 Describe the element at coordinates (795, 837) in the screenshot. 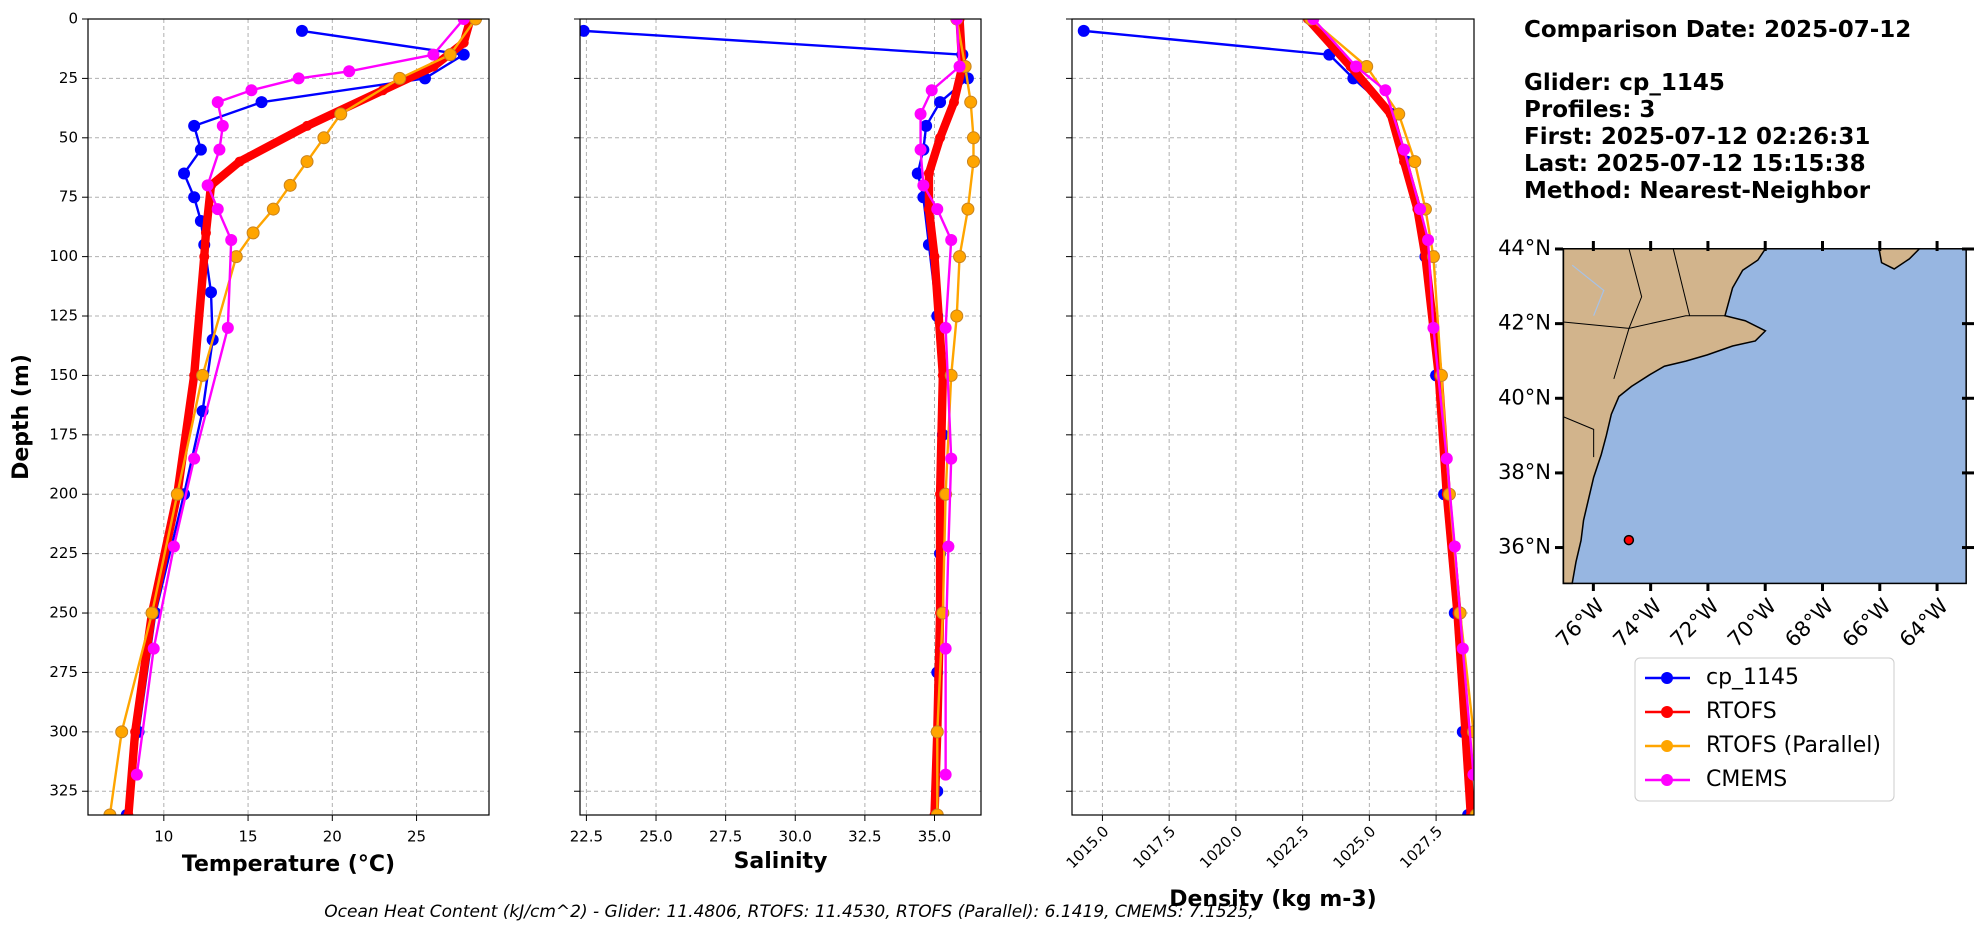

I see `x-tick-label: 30.0` at that location.